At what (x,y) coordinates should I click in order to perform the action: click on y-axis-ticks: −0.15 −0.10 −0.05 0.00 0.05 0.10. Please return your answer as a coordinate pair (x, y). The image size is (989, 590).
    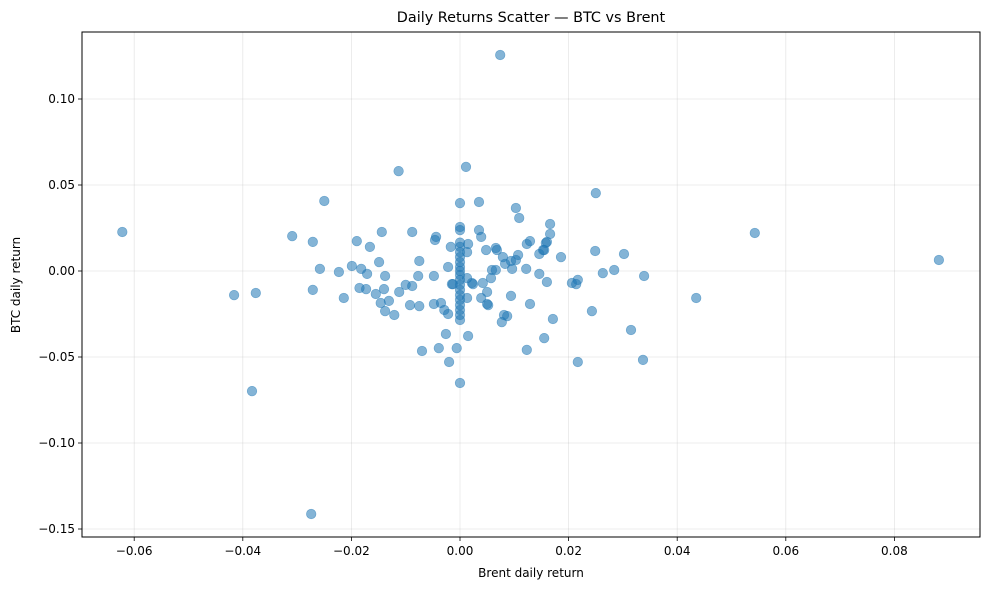
    Looking at the image, I should click on (60, 314).